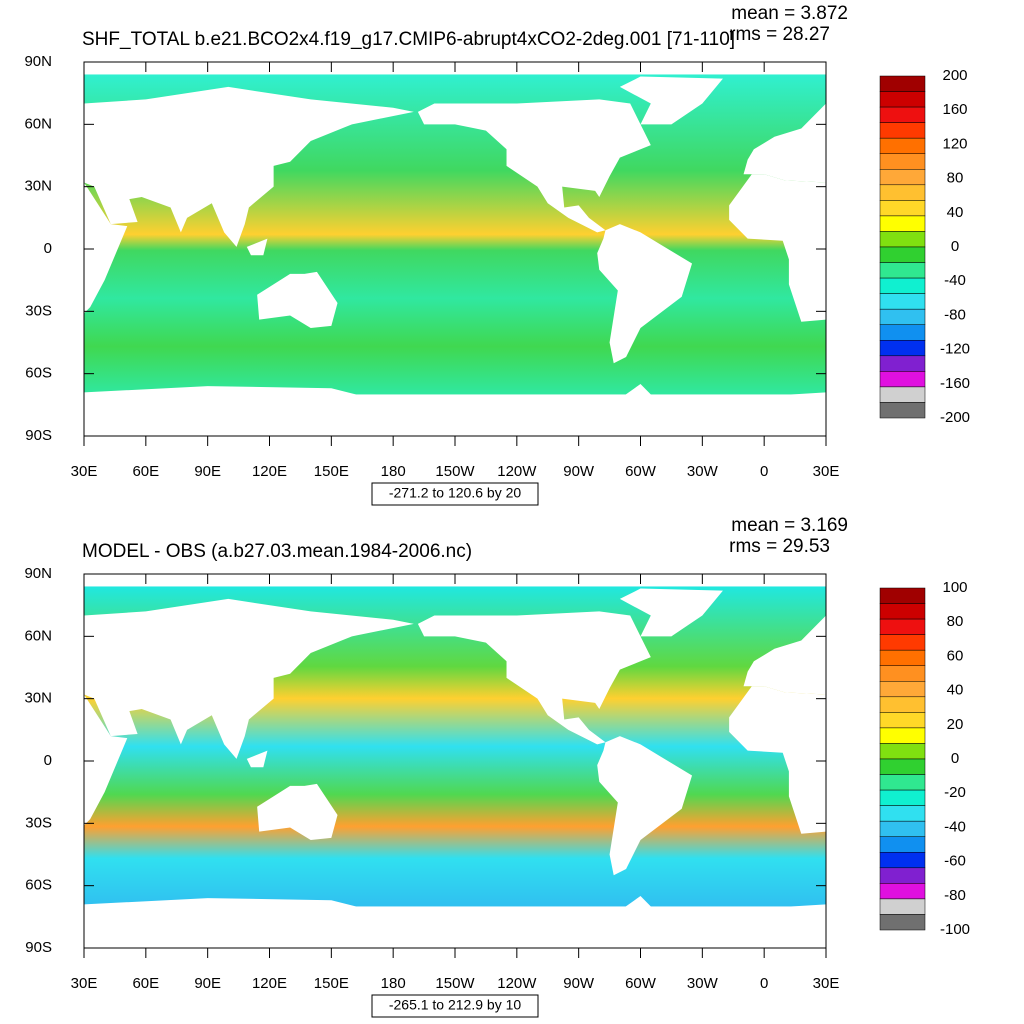 This screenshot has height=1024, width=1024. Describe the element at coordinates (955, 724) in the screenshot. I see `colorbar-label: 20` at that location.